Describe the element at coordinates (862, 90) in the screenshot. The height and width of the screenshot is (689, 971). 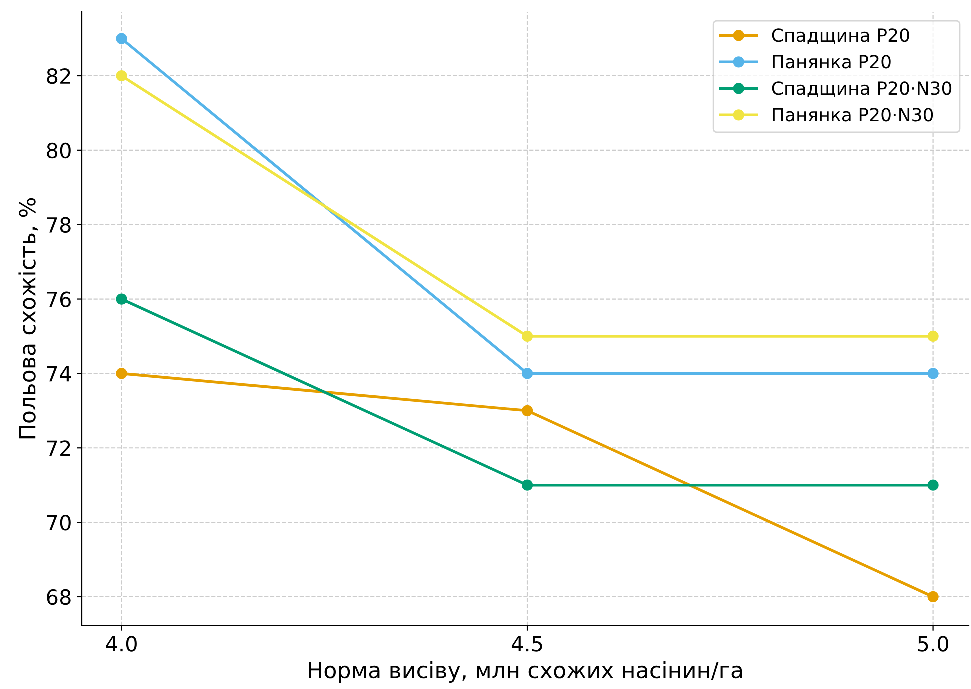
I see `legend-label: Спадщина P20·N30` at that location.